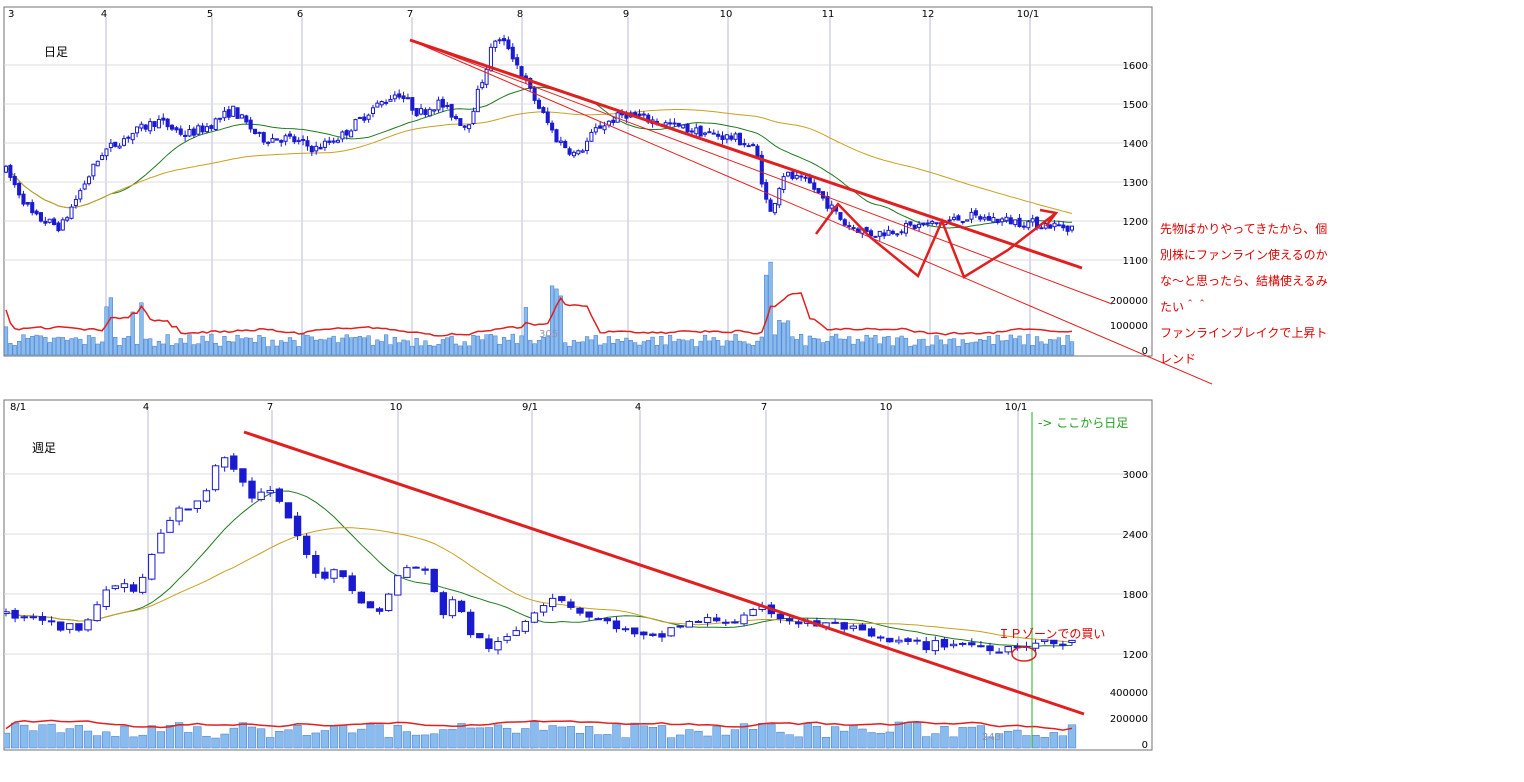 This screenshot has width=1524, height=782. Describe the element at coordinates (18, 407) in the screenshot. I see `x-tick-label: 8/1` at that location.